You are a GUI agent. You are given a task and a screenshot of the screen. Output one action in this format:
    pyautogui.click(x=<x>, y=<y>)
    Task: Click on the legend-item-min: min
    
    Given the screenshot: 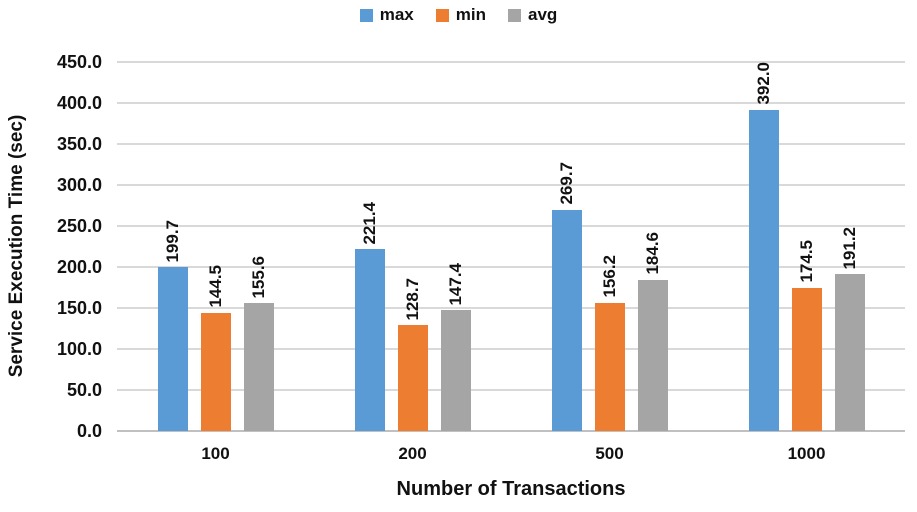 What is the action you would take?
    pyautogui.click(x=460, y=15)
    